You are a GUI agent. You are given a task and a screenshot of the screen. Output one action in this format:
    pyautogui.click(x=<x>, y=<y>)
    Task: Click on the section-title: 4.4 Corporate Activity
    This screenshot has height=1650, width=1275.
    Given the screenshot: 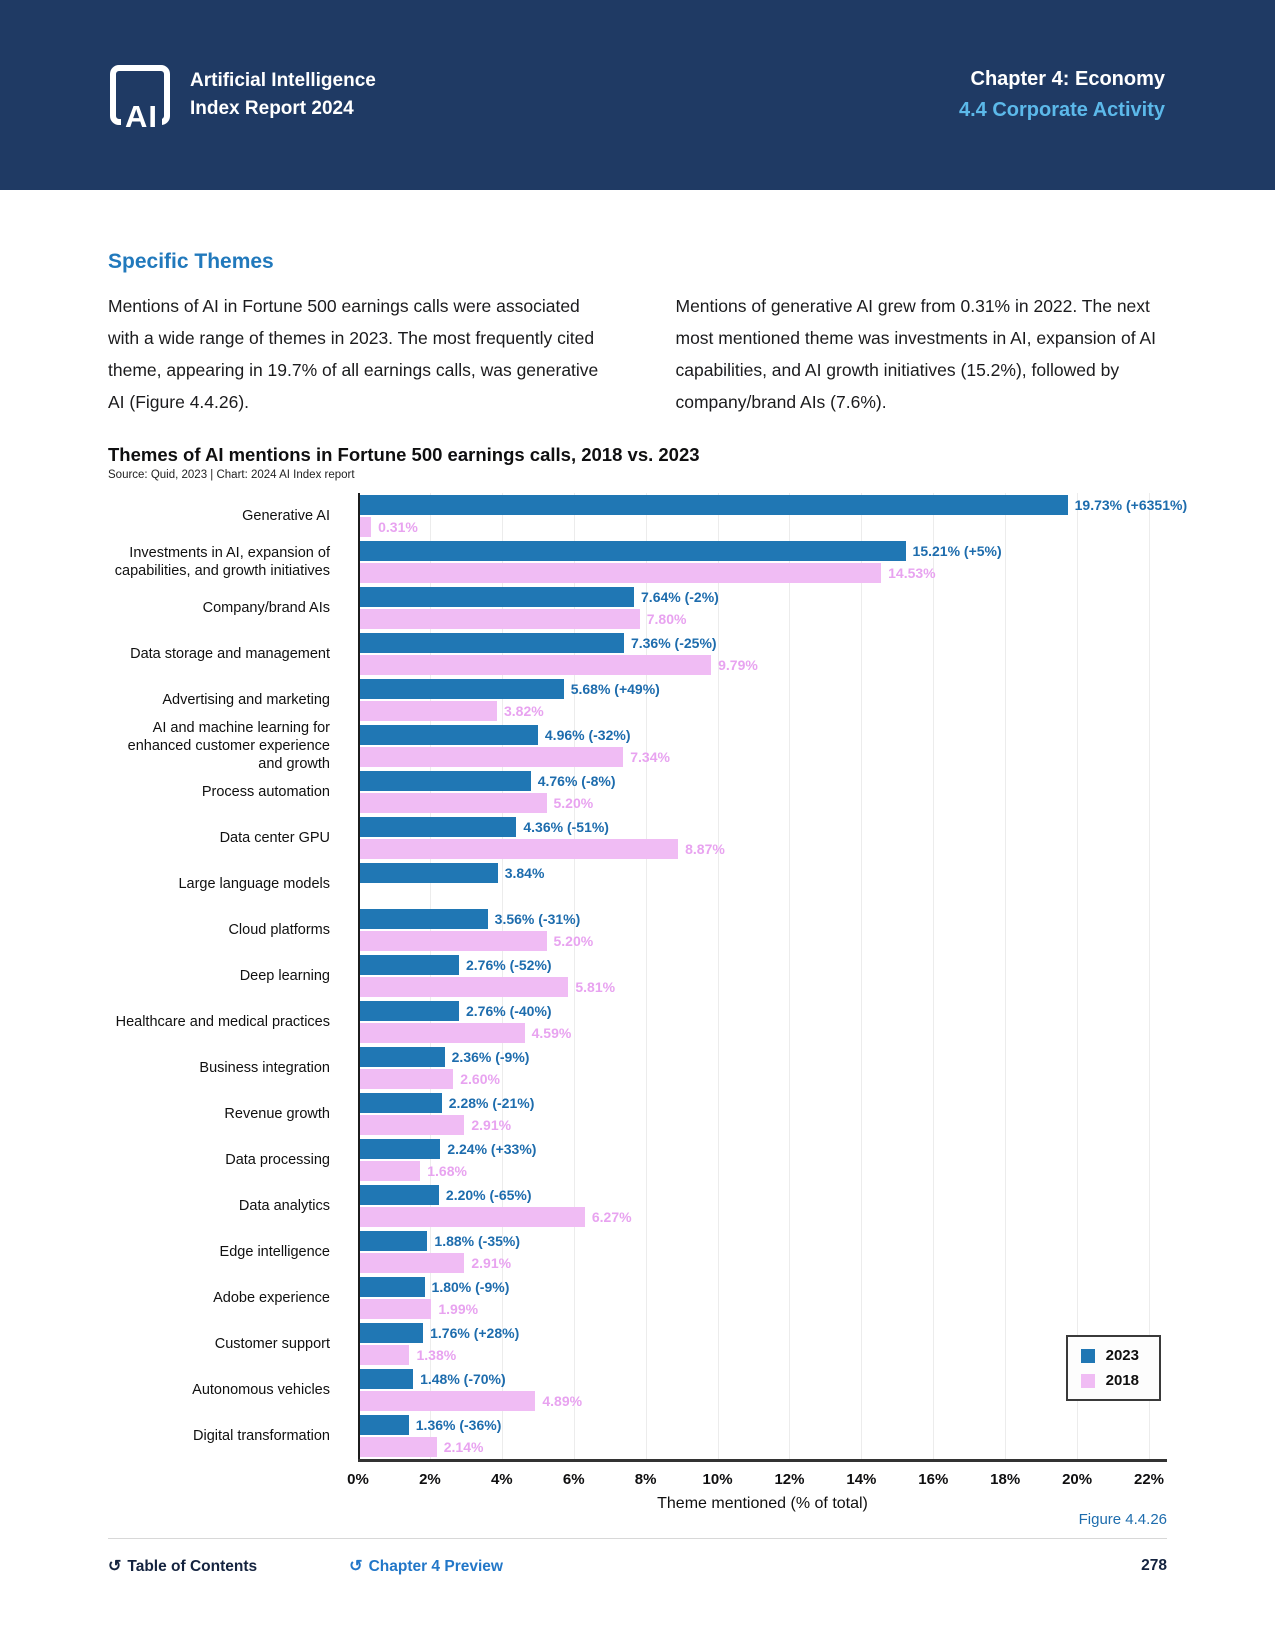 What is the action you would take?
    pyautogui.click(x=1062, y=110)
    